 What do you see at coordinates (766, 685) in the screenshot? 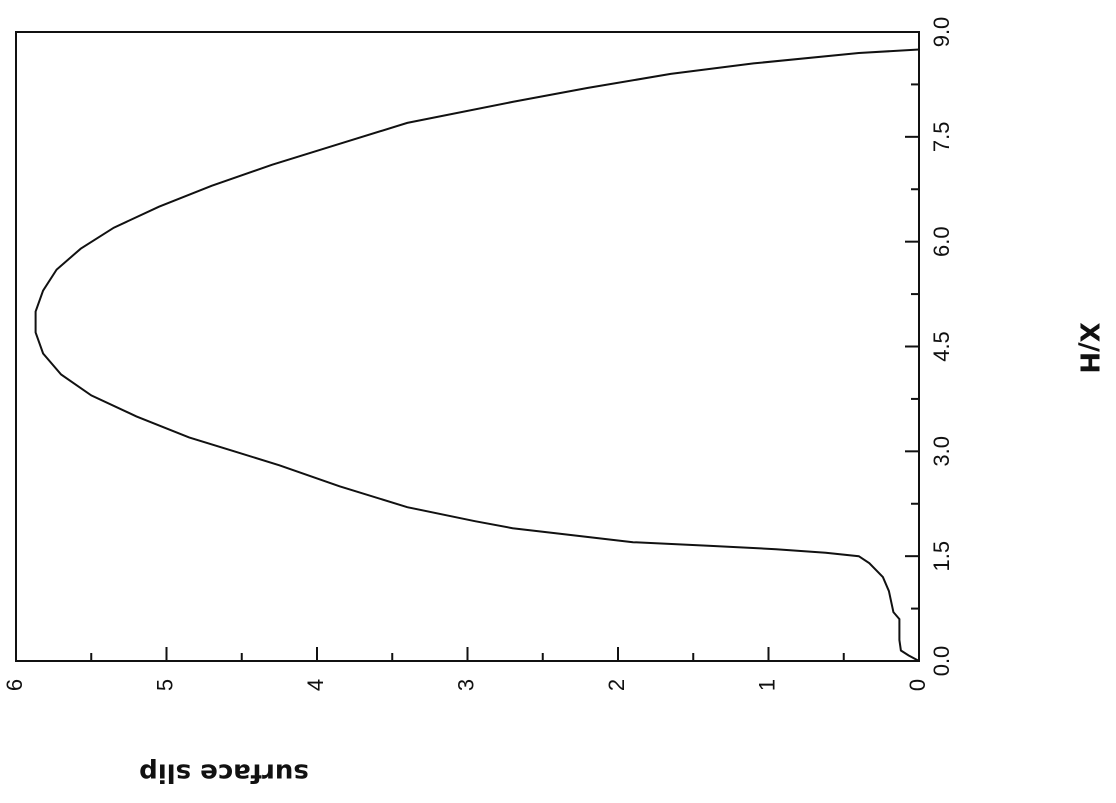
I see `y-tick-label: 1` at bounding box center [766, 685].